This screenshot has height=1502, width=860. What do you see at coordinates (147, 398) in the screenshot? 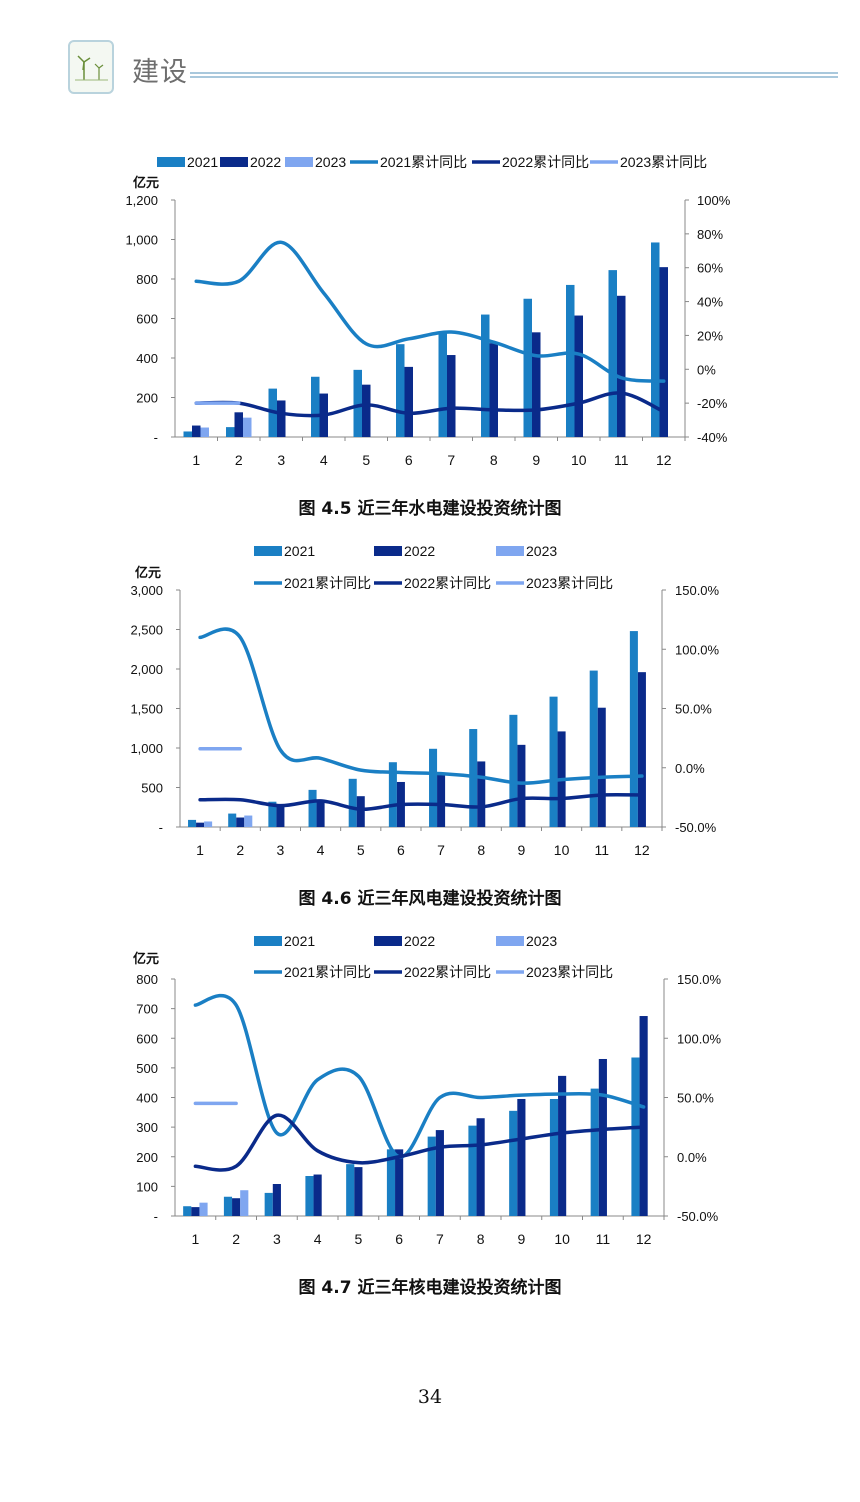
I see `y-tick-label: 200` at bounding box center [147, 398].